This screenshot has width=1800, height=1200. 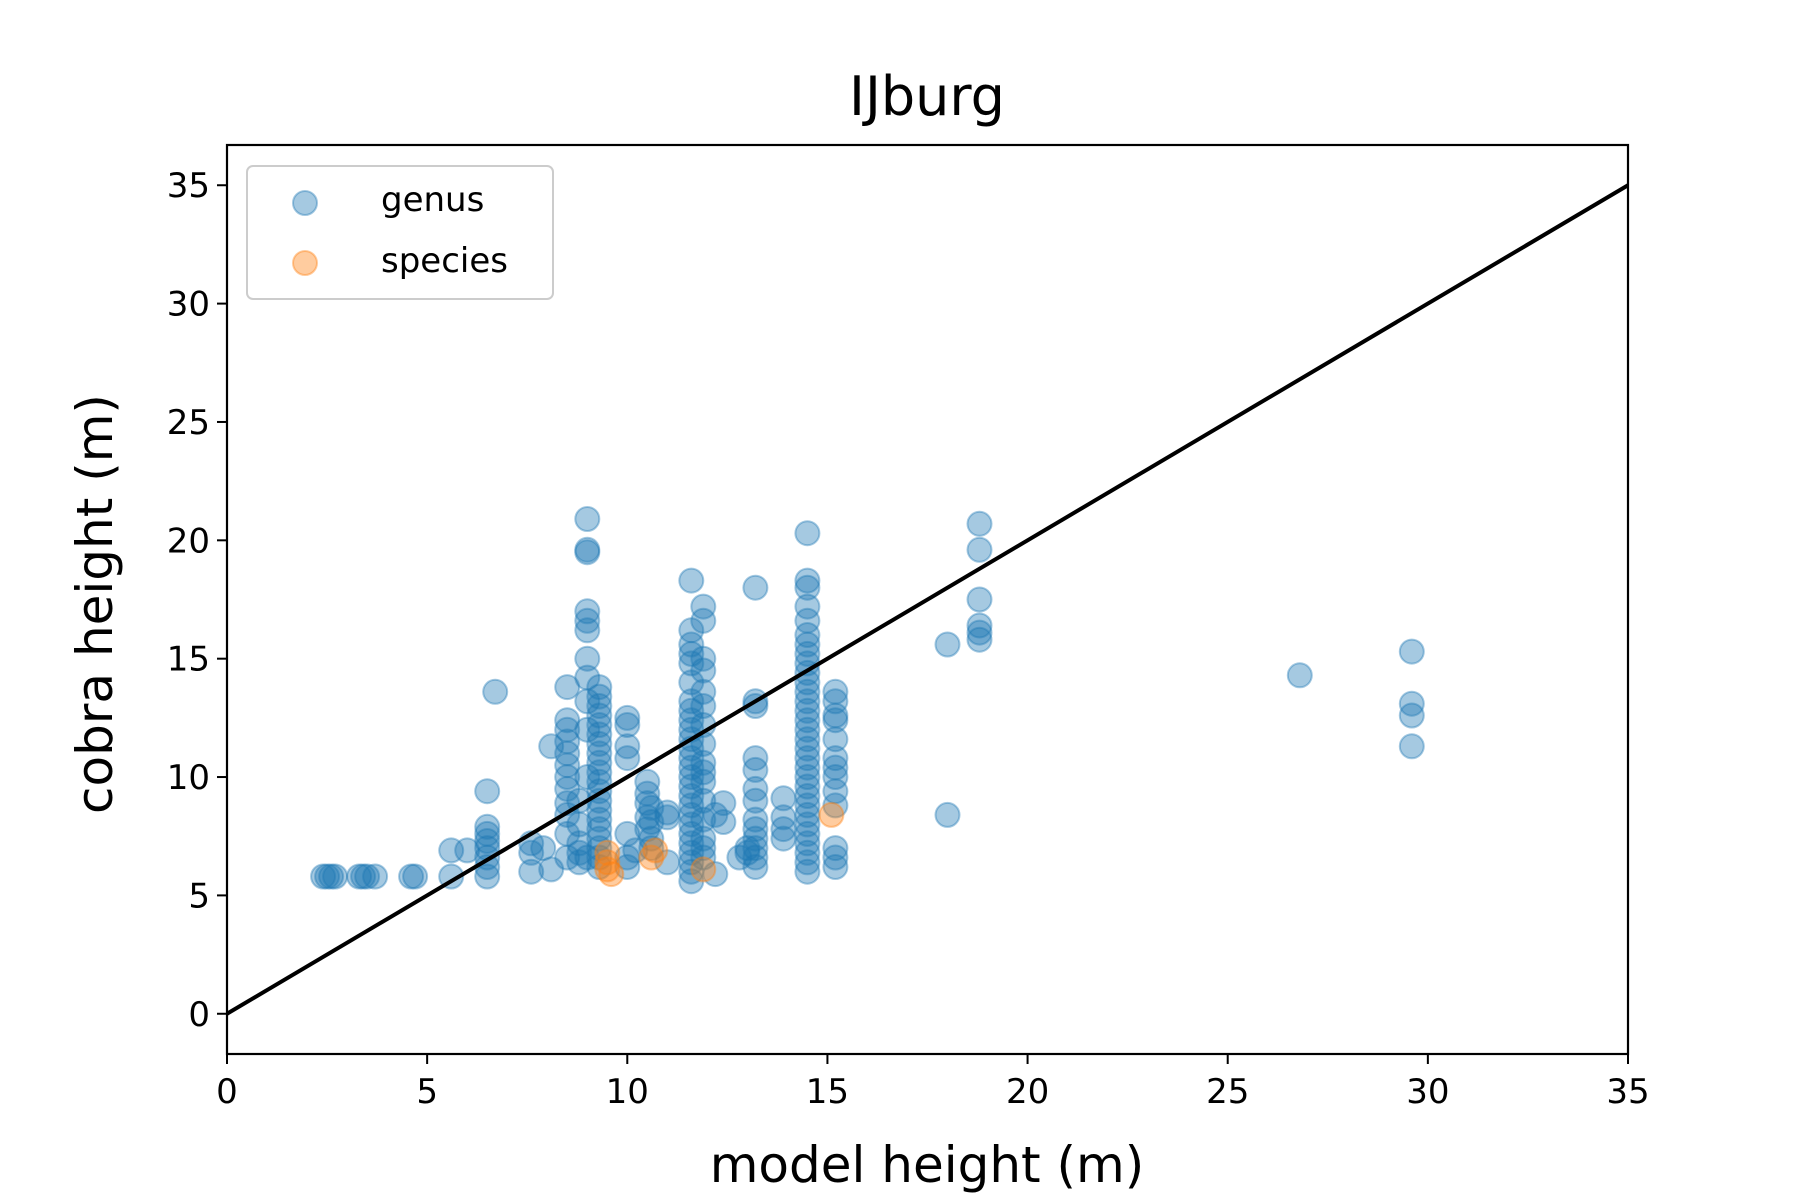 I want to click on y-tick-label-1: 5, so click(x=199, y=896).